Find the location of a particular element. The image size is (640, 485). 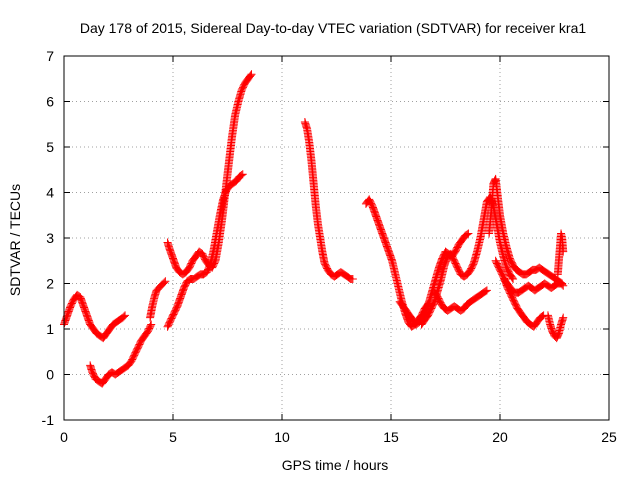

x-tick-label: 10 is located at coordinates (282, 437).